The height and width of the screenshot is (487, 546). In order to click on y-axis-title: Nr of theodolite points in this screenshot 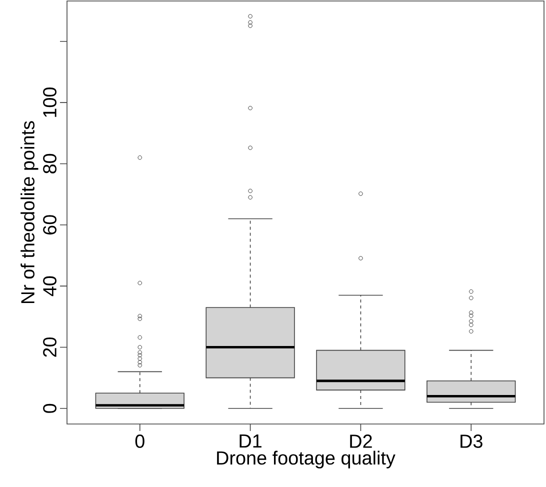, I will do `click(29, 212)`.